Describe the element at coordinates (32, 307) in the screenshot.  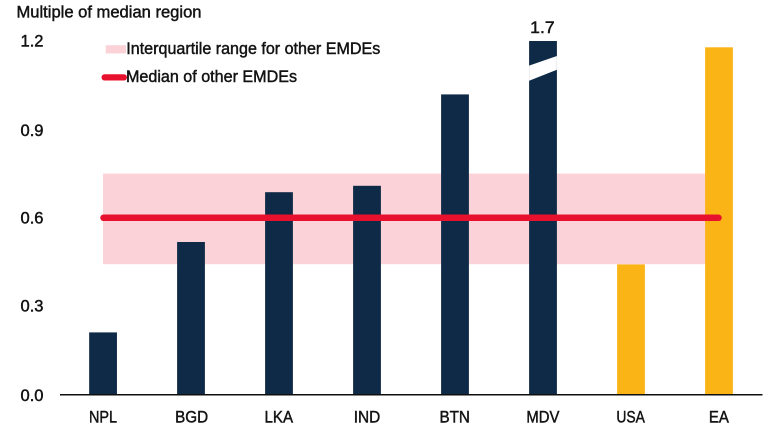
I see `svg-text: 0.3` at that location.